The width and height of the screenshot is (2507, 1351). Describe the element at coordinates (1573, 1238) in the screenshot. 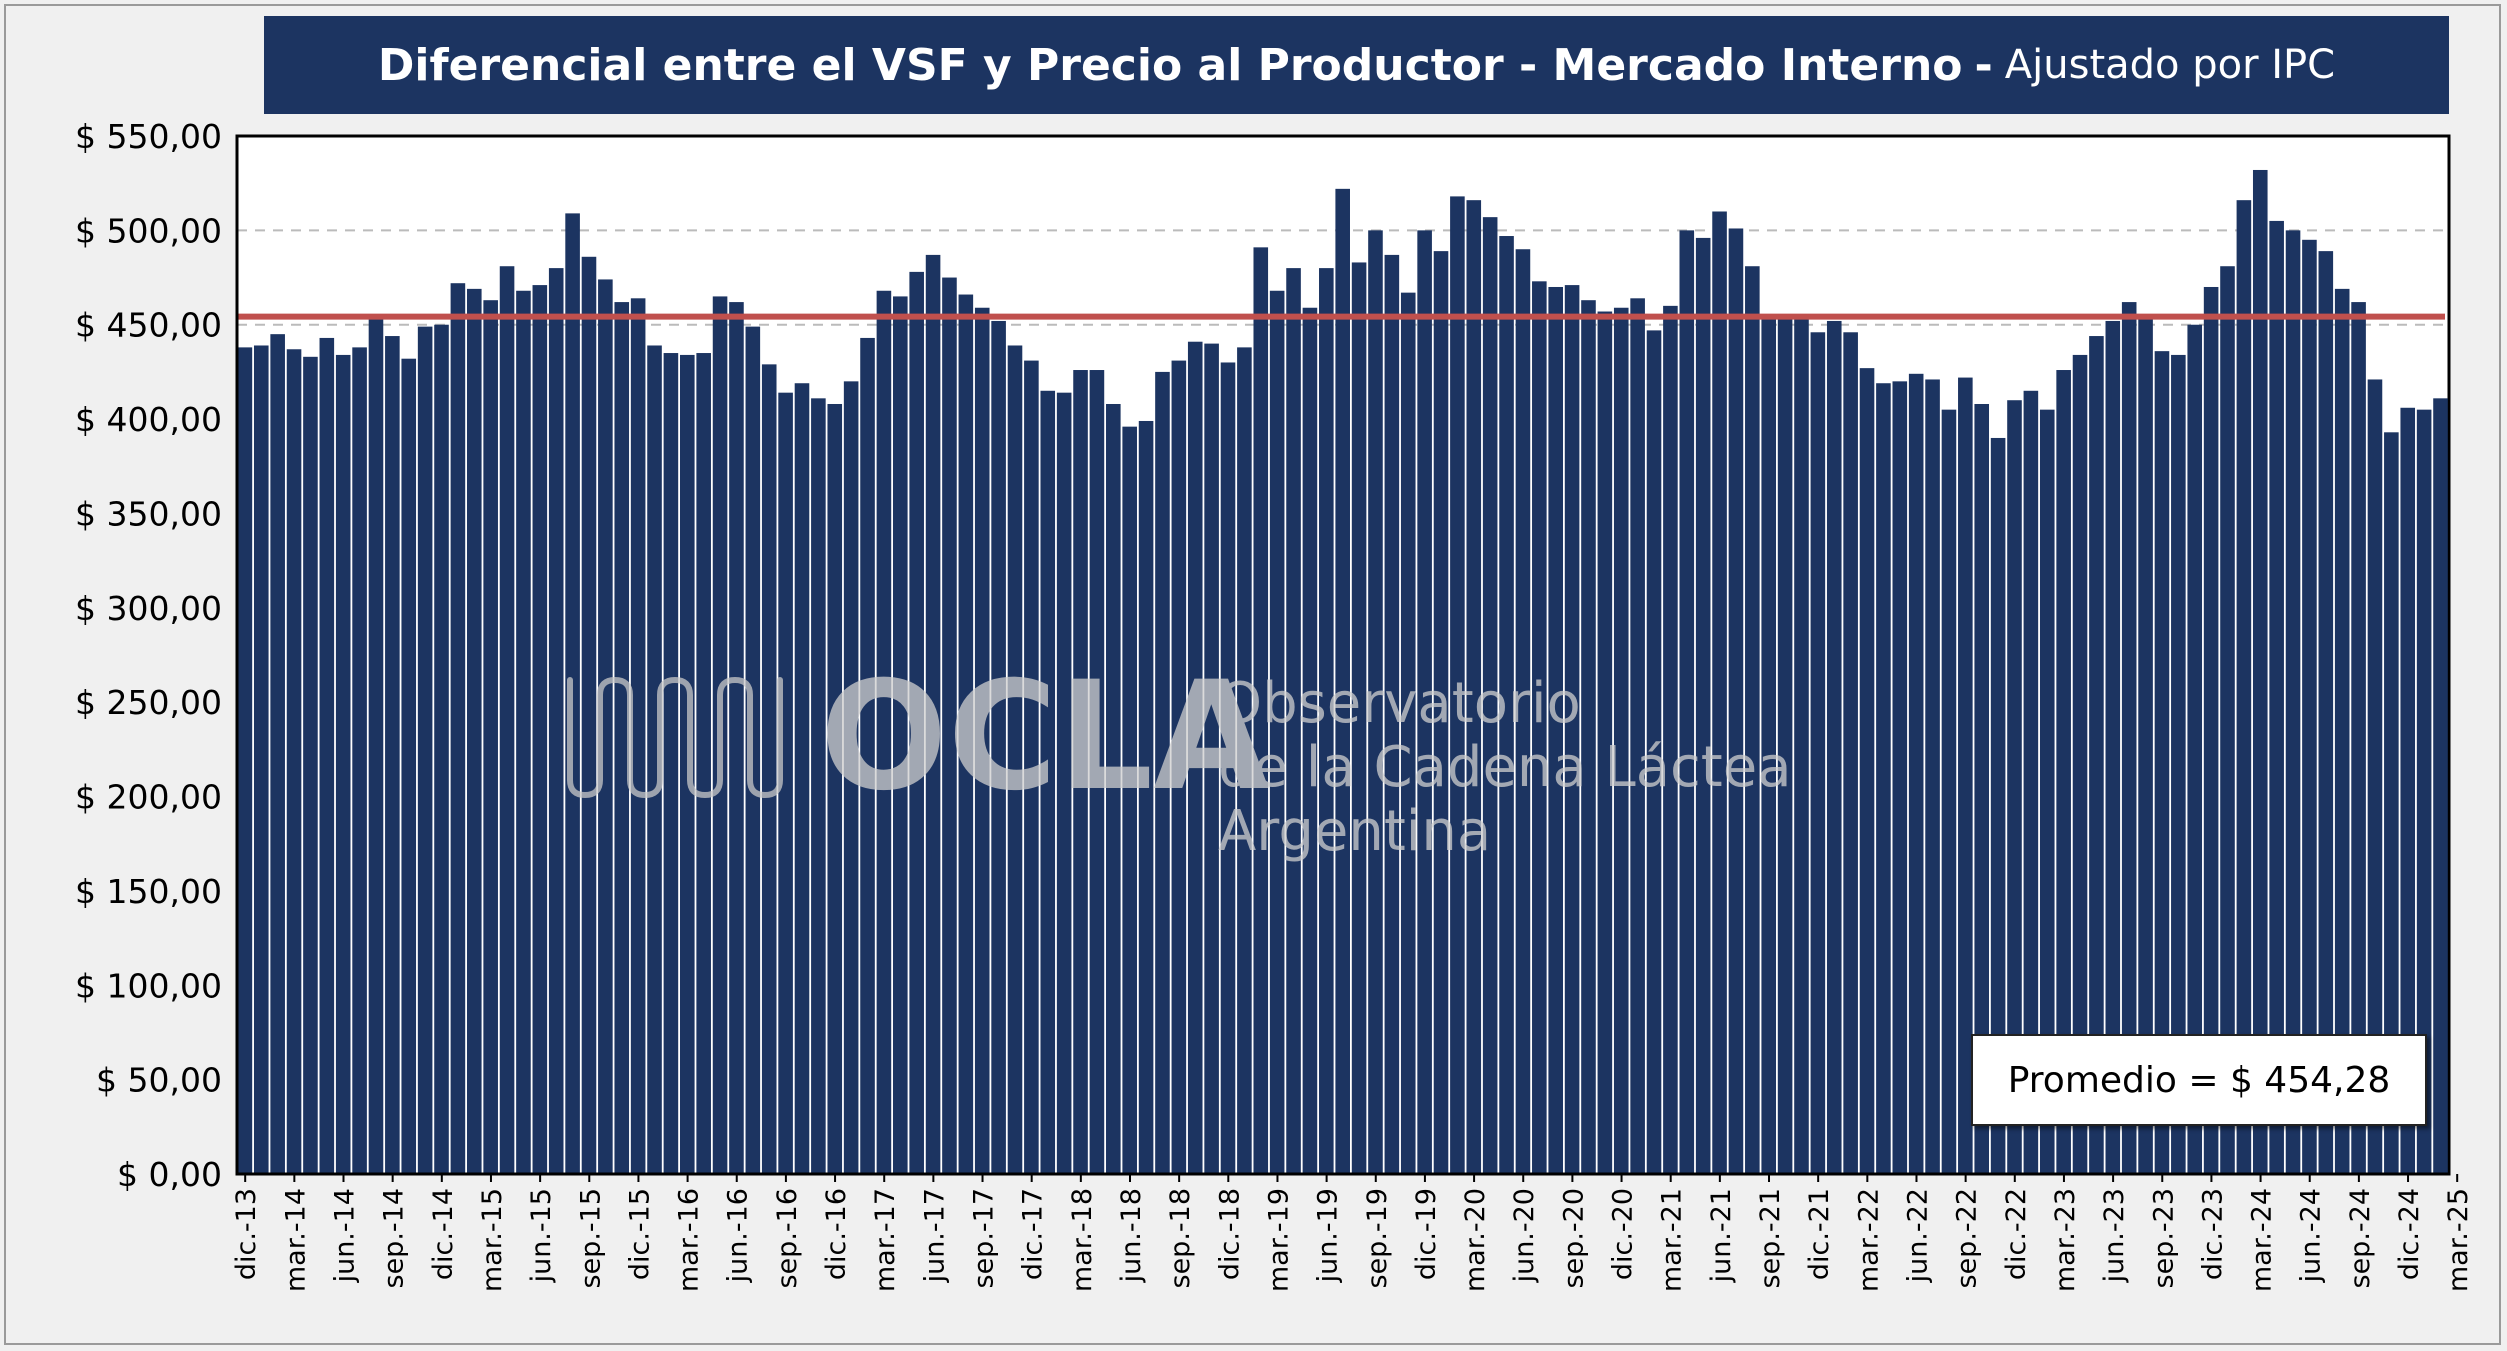

I see `x-tick-label: sep.-20` at that location.